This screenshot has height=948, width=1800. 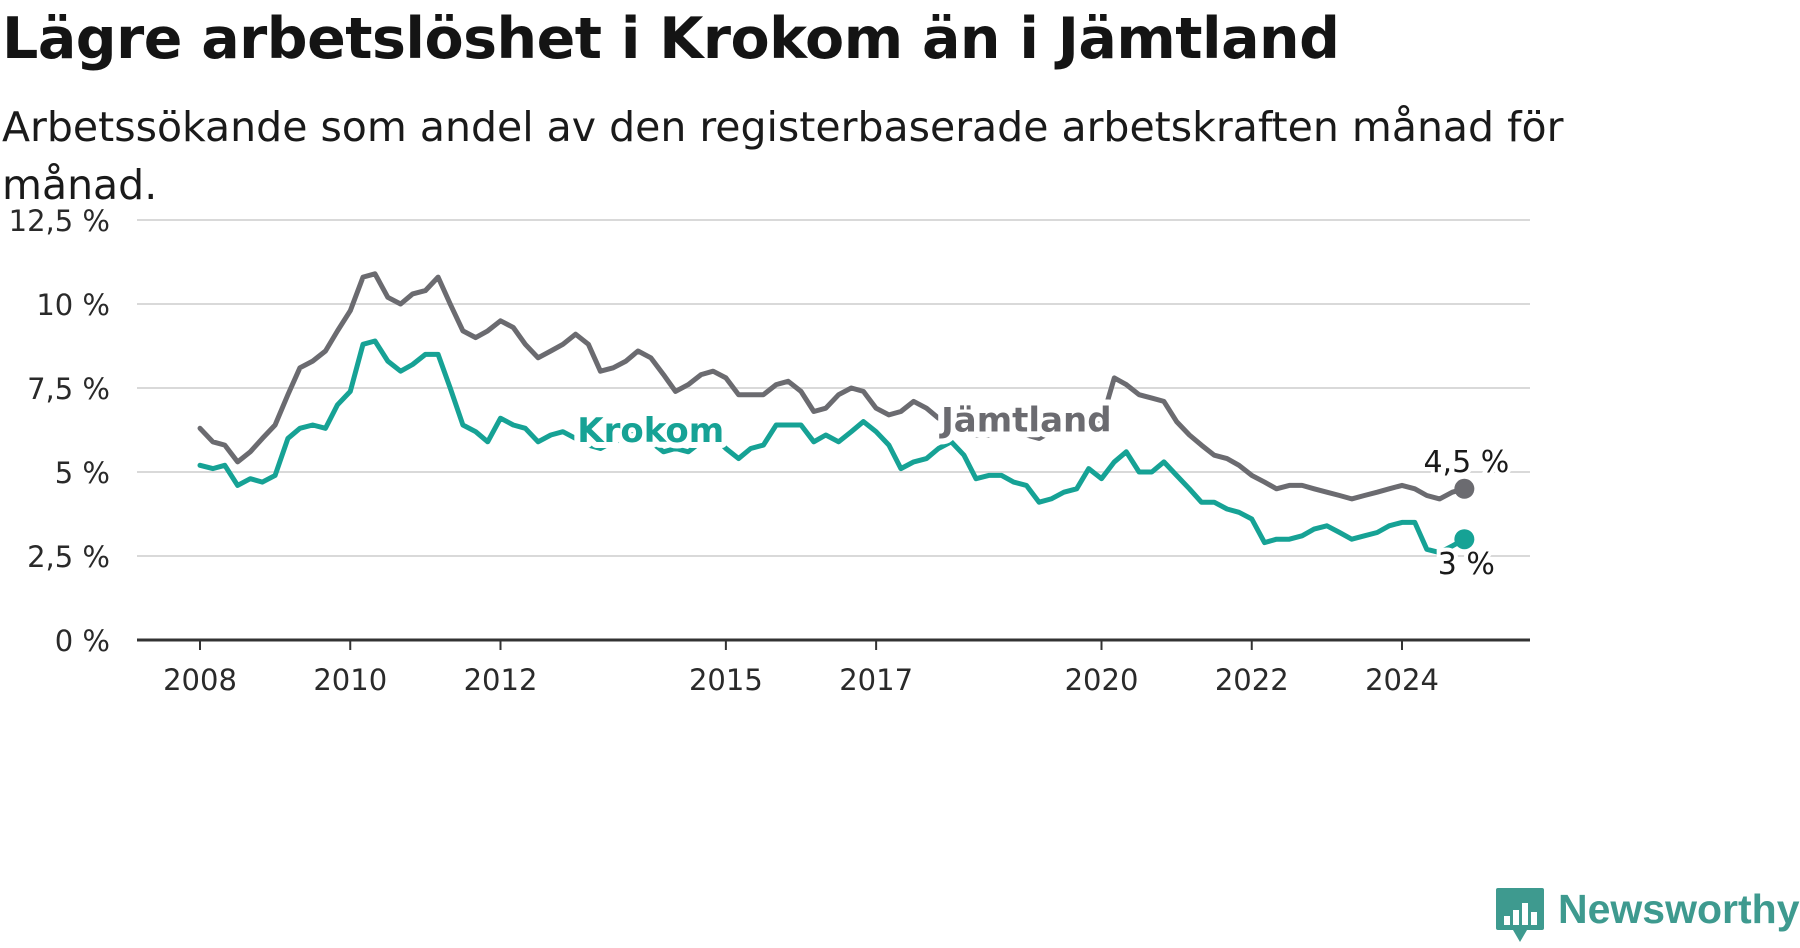 I want to click on end-point-jamtland, so click(x=1464, y=488).